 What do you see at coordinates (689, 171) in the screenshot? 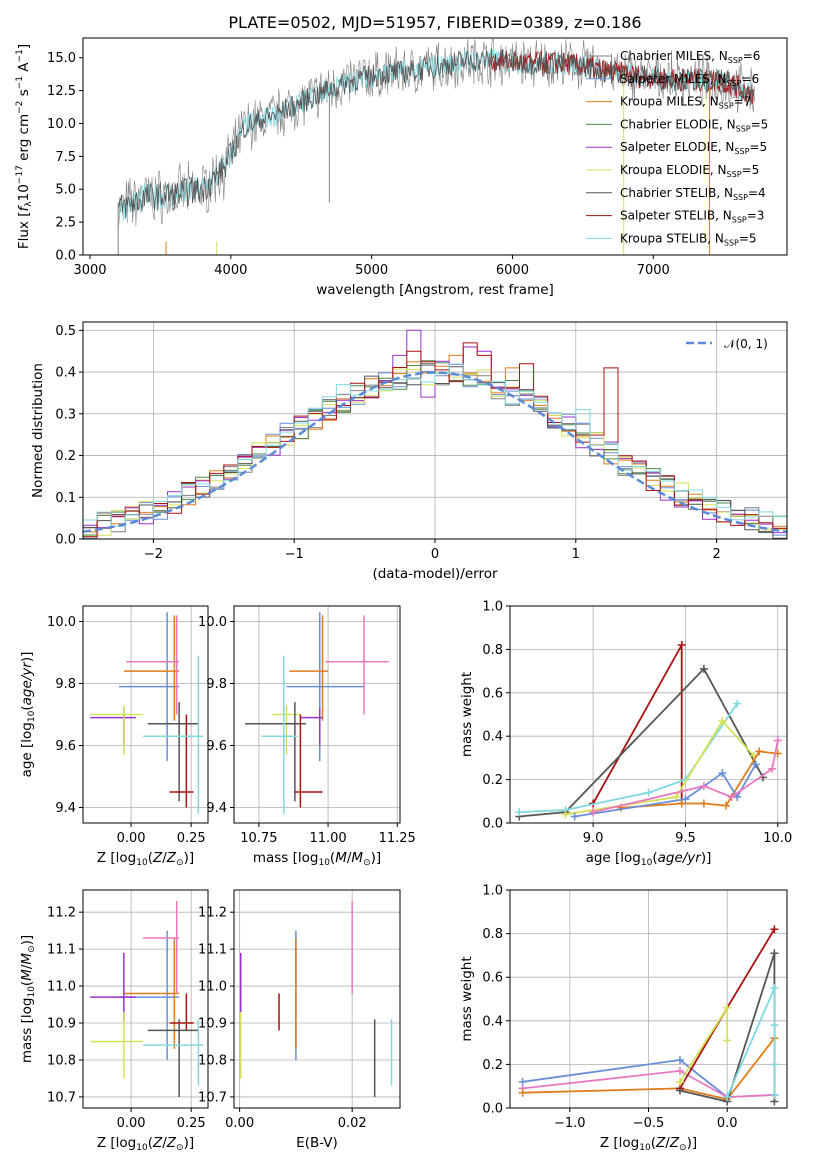
I see `legend-entry: Kroupa ELODIE, NSSP=5` at bounding box center [689, 171].